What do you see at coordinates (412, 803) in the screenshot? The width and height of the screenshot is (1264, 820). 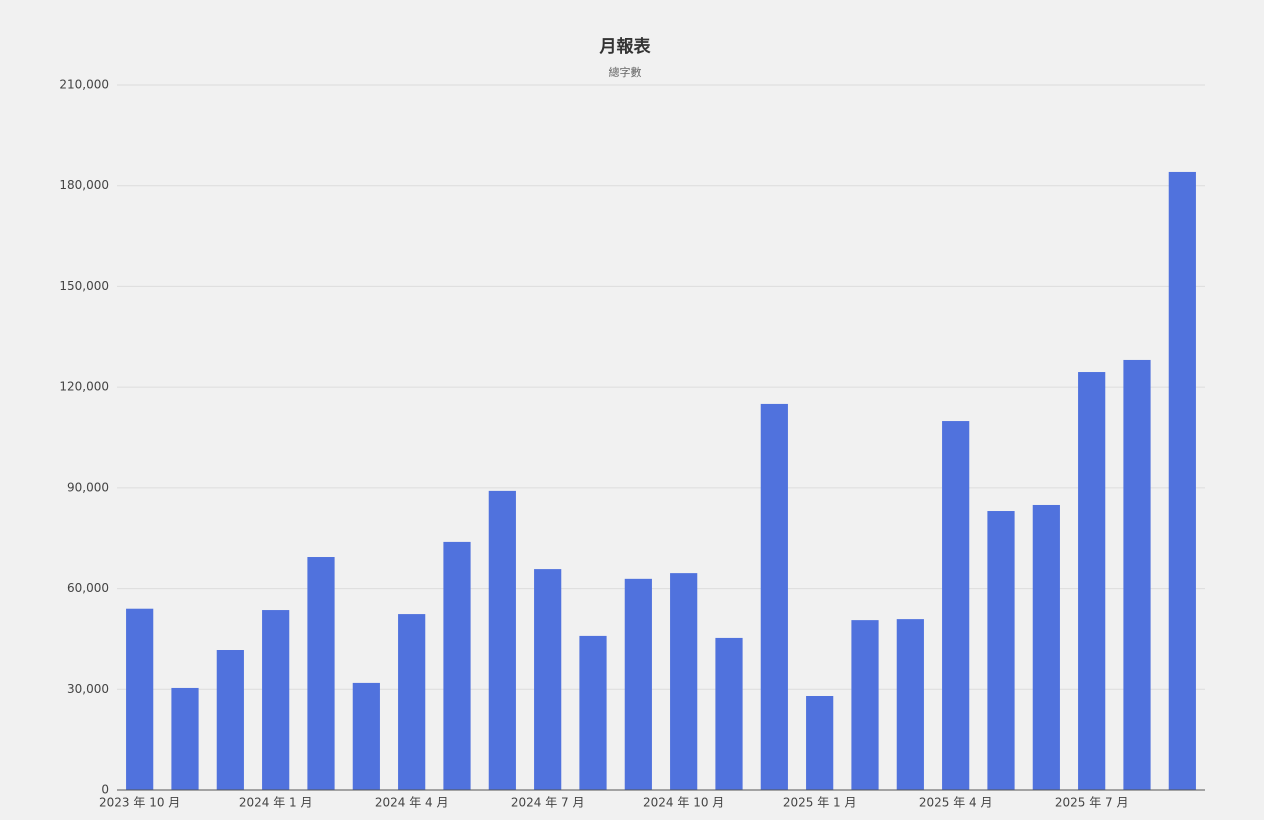 I see `x-tick-label: 2024 年 4 月` at bounding box center [412, 803].